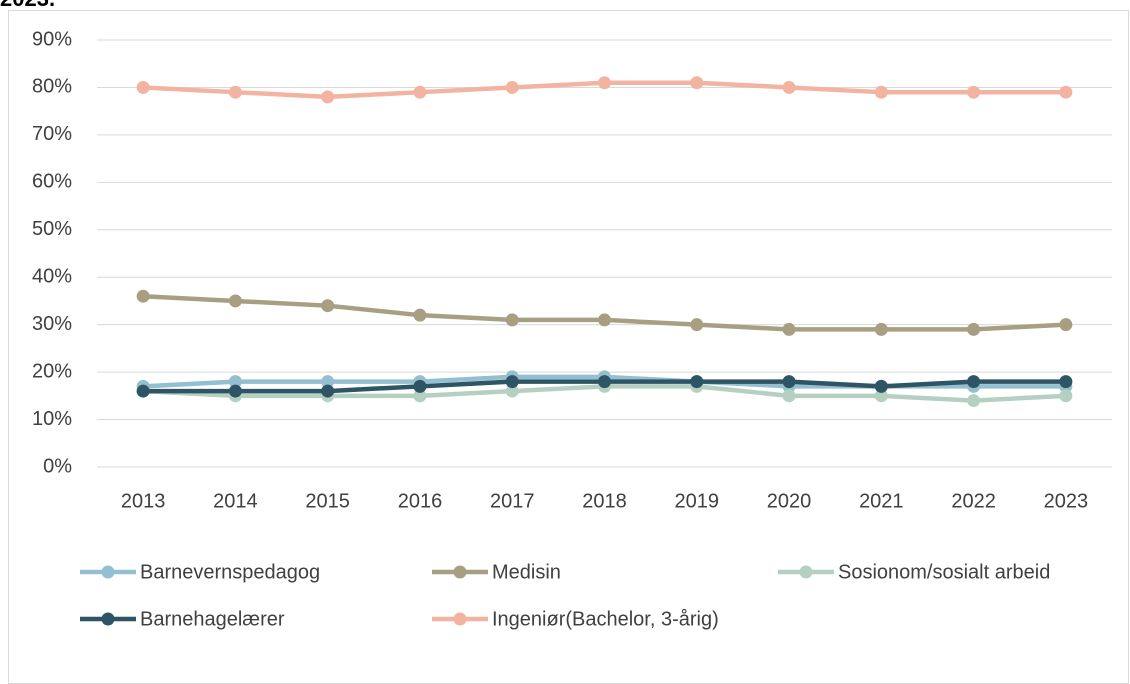 The width and height of the screenshot is (1130, 684). What do you see at coordinates (52, 87) in the screenshot?
I see `y-tick-label: 80%` at bounding box center [52, 87].